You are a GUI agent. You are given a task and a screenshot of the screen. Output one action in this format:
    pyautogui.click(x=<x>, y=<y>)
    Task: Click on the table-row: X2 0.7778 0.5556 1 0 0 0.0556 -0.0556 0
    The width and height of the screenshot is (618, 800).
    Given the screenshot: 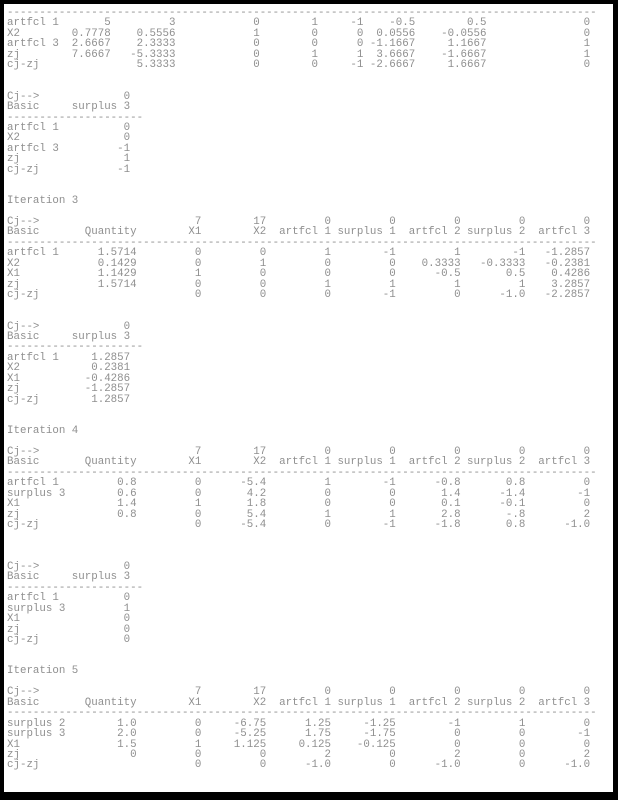 What is the action you would take?
    pyautogui.click(x=299, y=33)
    